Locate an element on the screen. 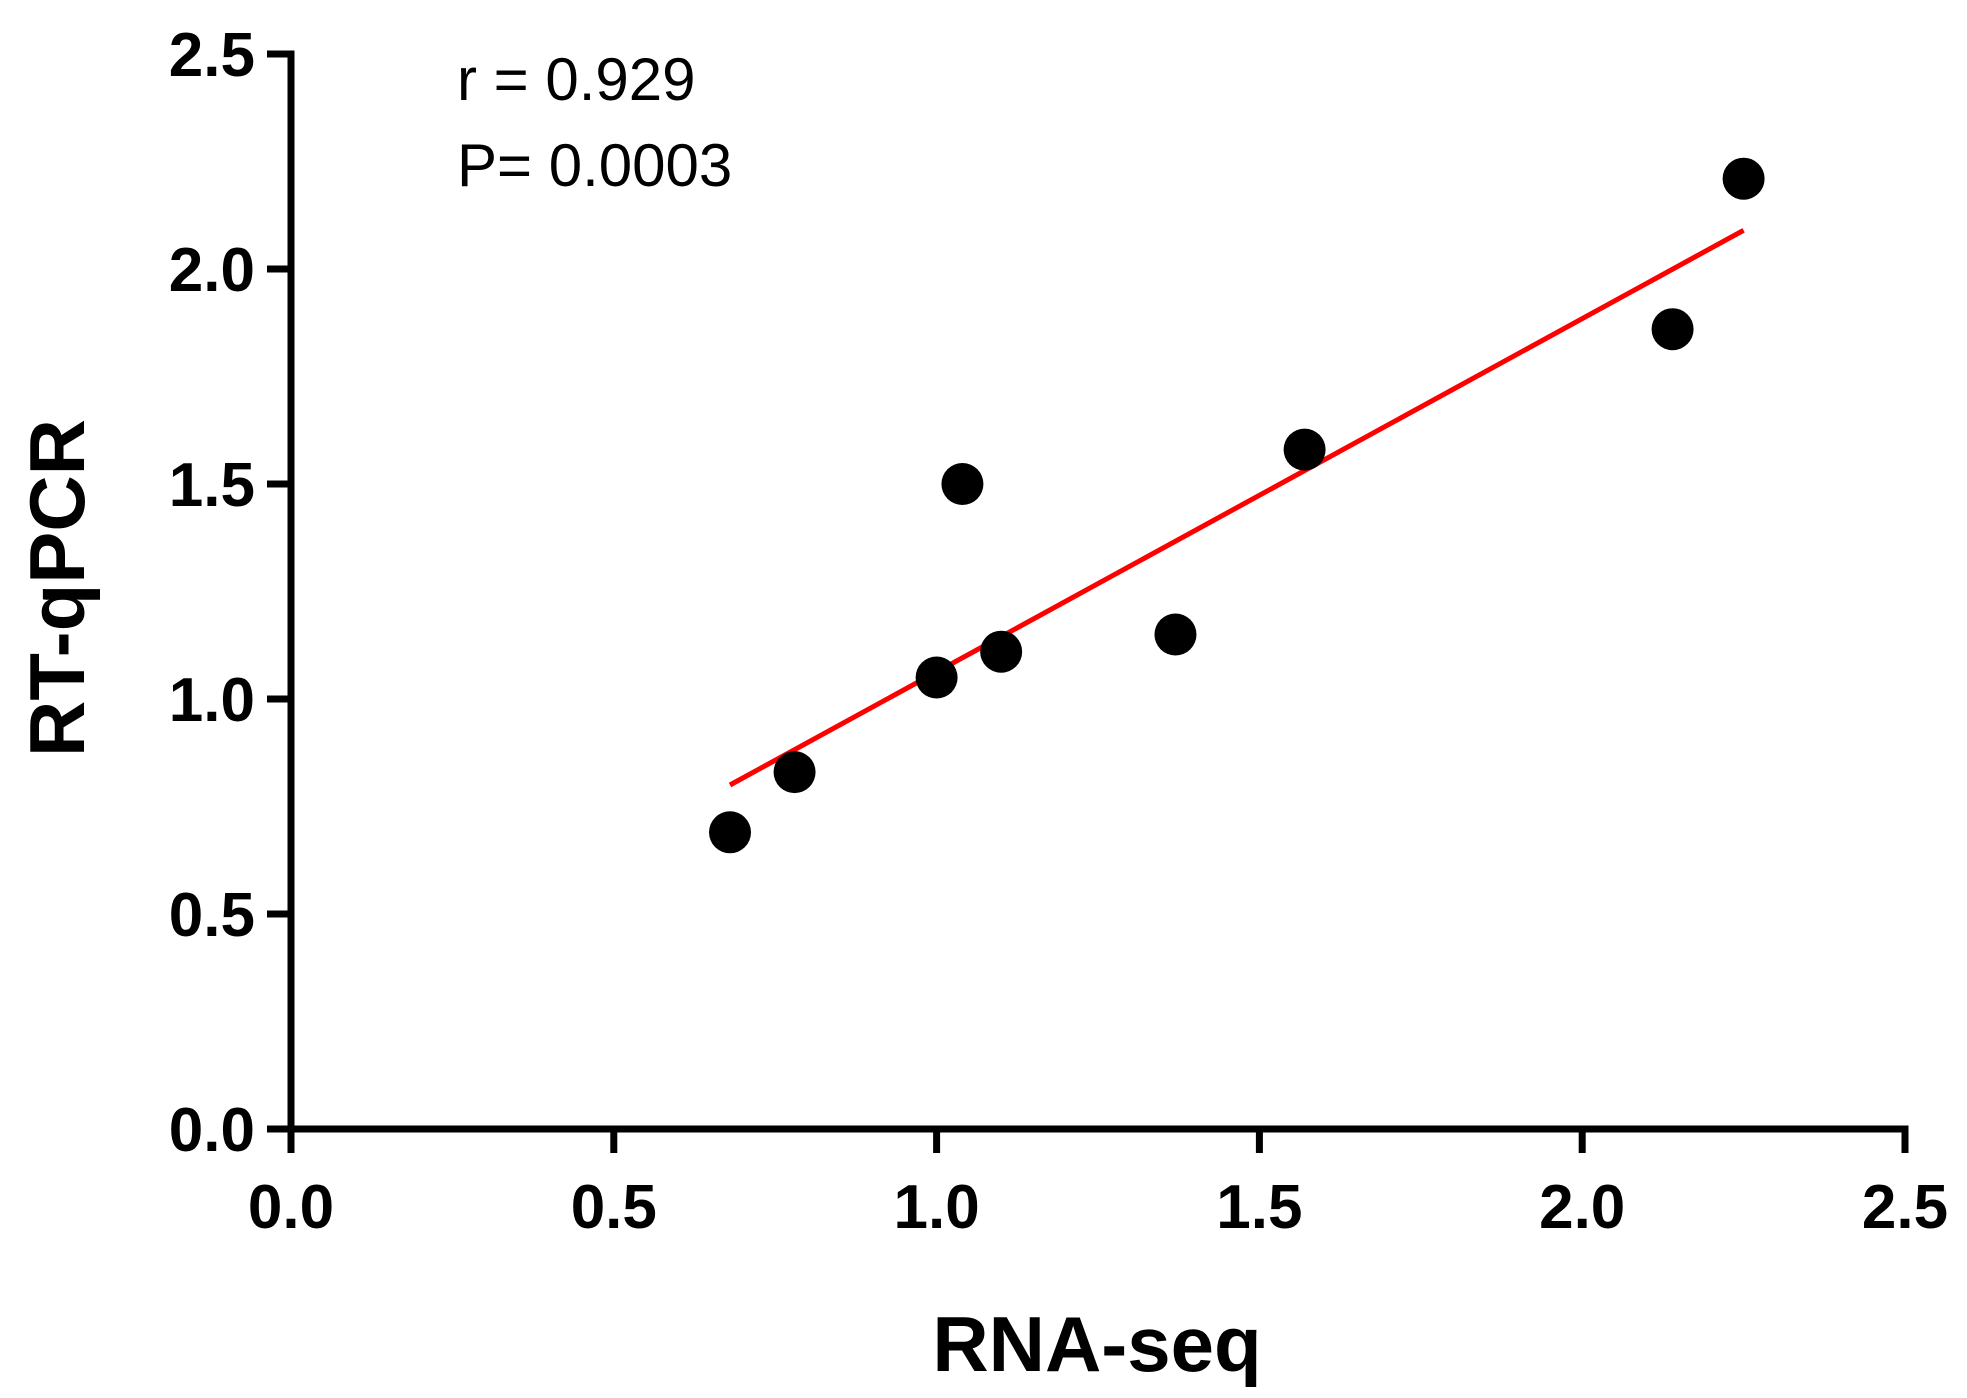 This screenshot has height=1398, width=1967. x-tick-label: 2.0 is located at coordinates (1582, 1207).